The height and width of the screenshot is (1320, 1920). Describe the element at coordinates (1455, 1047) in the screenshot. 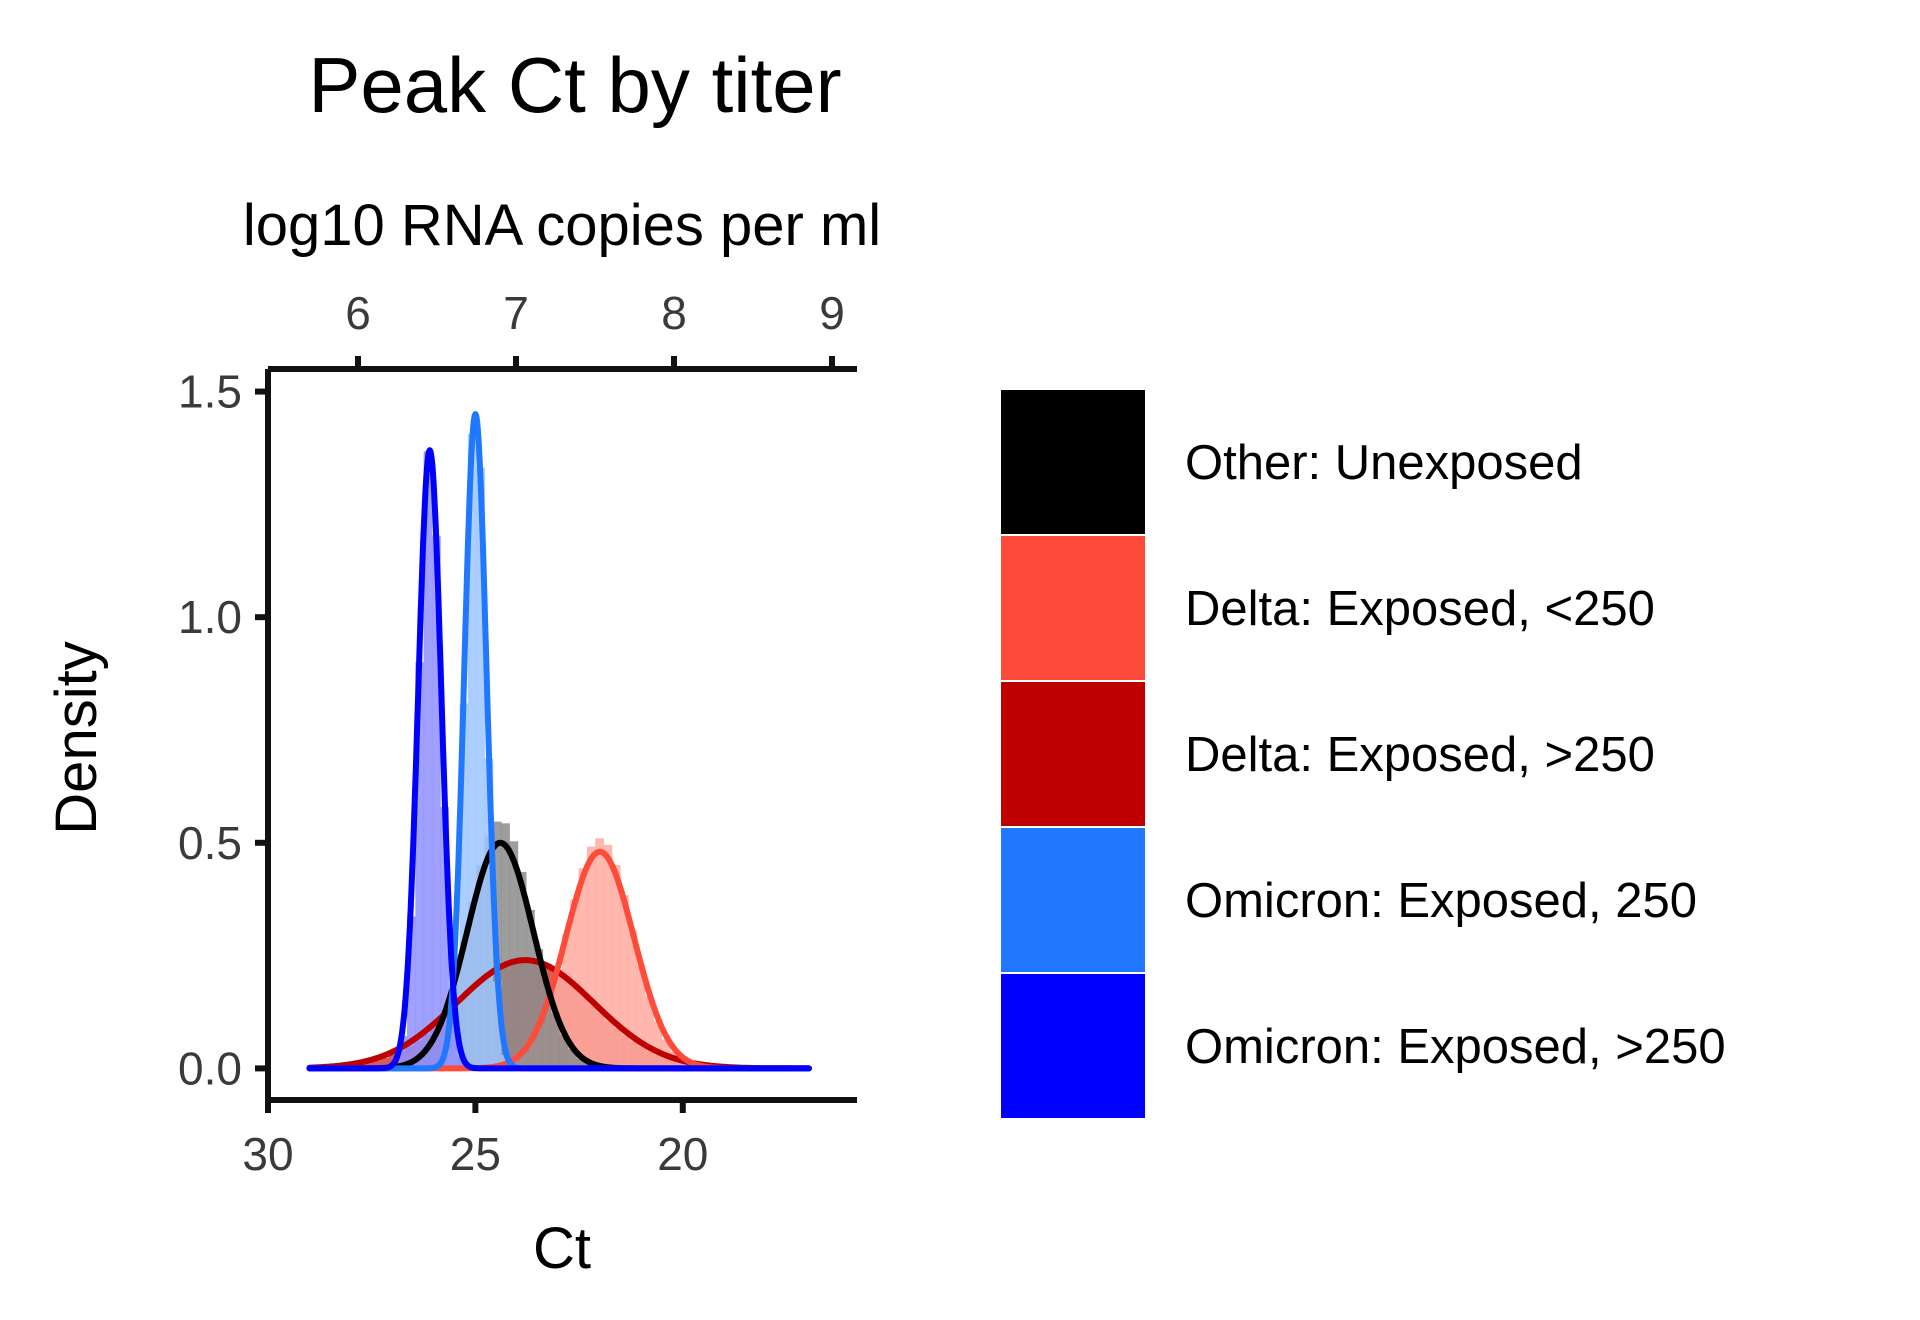

I see `legend-label-4: Omicron: Exposed, >250` at that location.